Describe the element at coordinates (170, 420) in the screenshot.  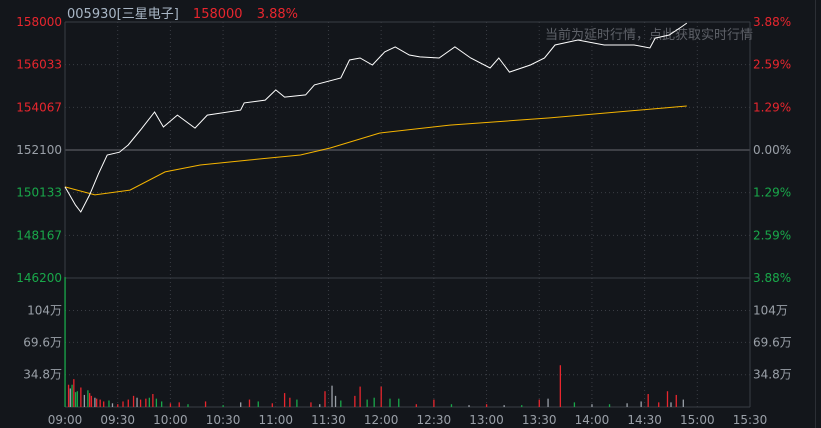
I see `time-tick-label: 10:00` at that location.